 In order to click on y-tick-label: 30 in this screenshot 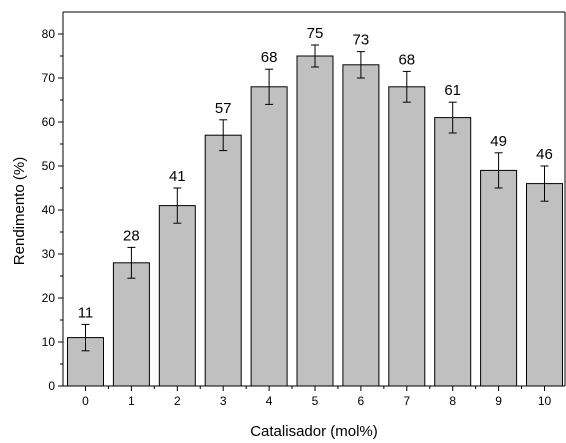, I will do `click(49, 254)`.